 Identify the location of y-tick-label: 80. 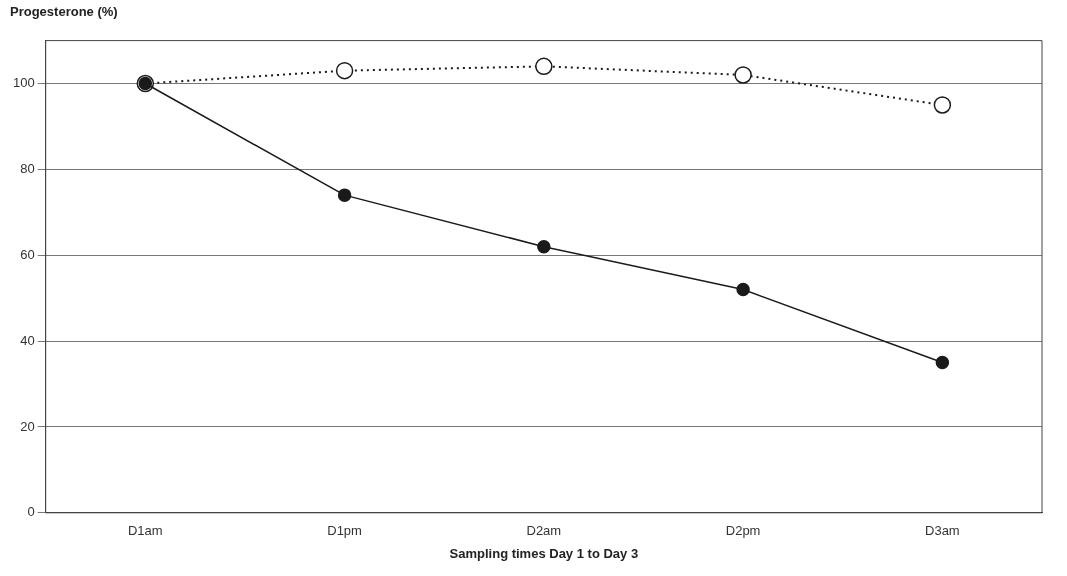
(27, 168).